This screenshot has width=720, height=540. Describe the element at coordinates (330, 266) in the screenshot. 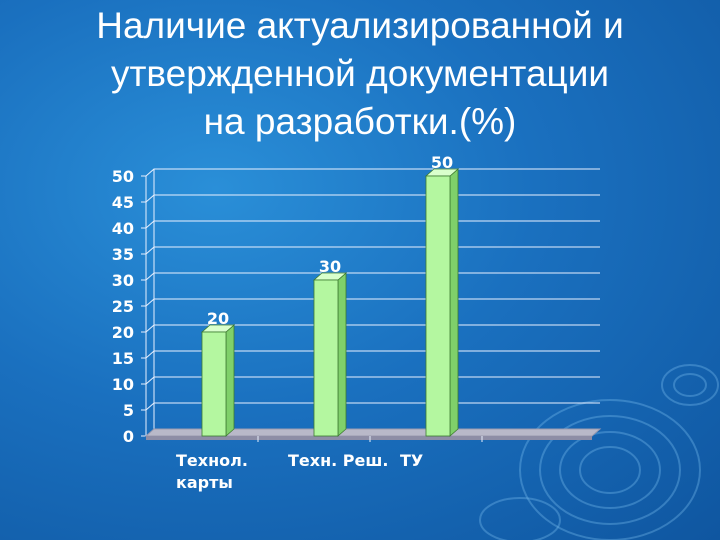

I see `data-label: 30` at that location.